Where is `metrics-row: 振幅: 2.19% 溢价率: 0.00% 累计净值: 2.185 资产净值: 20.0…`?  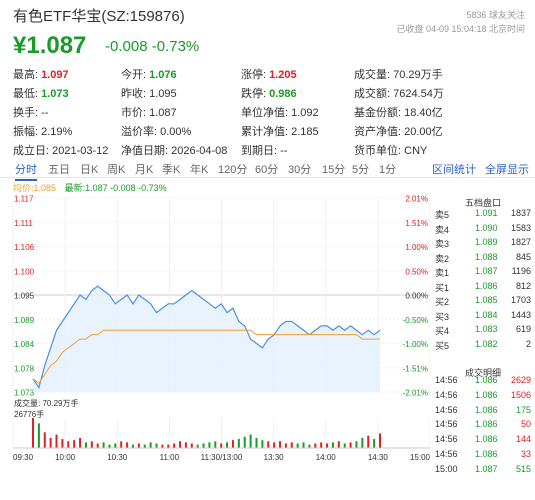
metrics-row: 振幅: 2.19% 溢价率: 0.00% 累计净值: 2.185 资产净值: 20.0… is located at coordinates (270, 132).